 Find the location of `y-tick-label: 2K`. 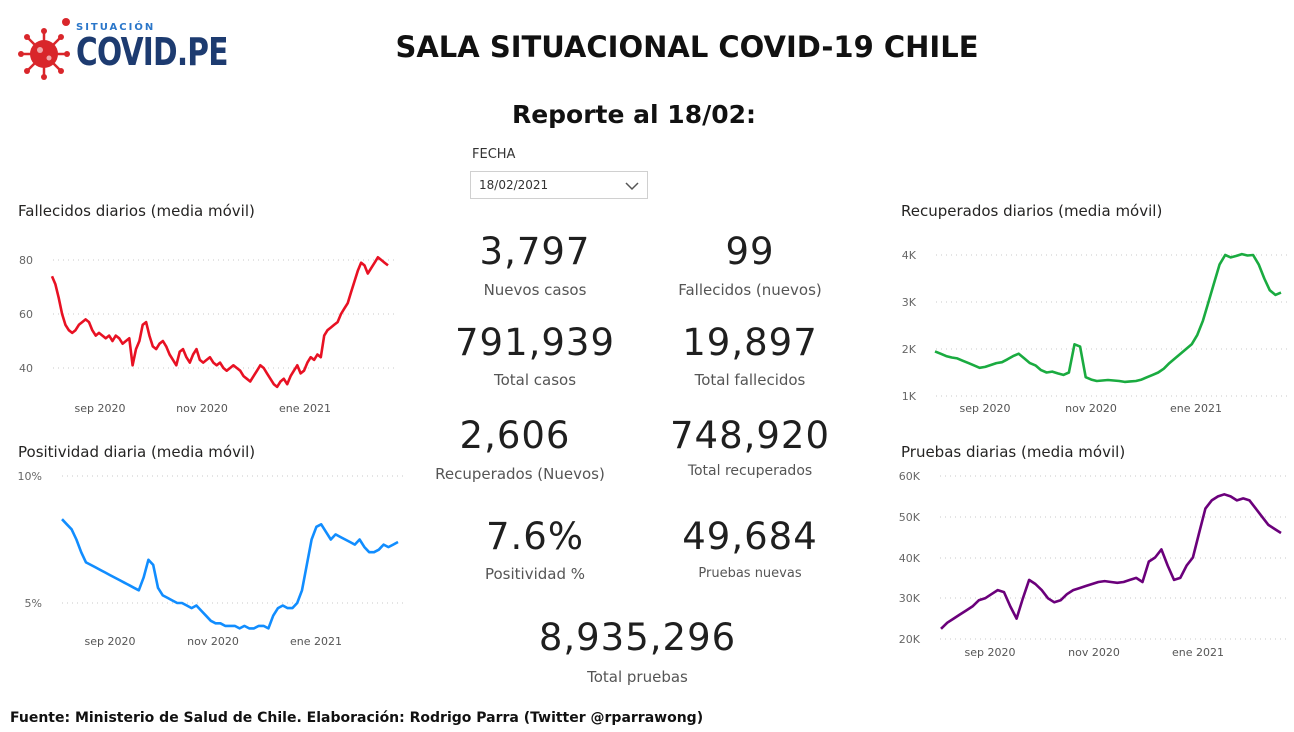

y-tick-label: 2K is located at coordinates (909, 349).